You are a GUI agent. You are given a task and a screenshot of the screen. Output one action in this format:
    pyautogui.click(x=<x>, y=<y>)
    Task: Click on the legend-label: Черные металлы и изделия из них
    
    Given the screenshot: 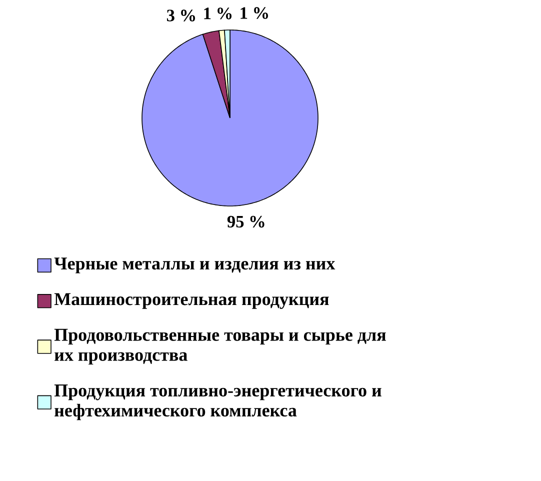 What is the action you would take?
    pyautogui.click(x=195, y=266)
    